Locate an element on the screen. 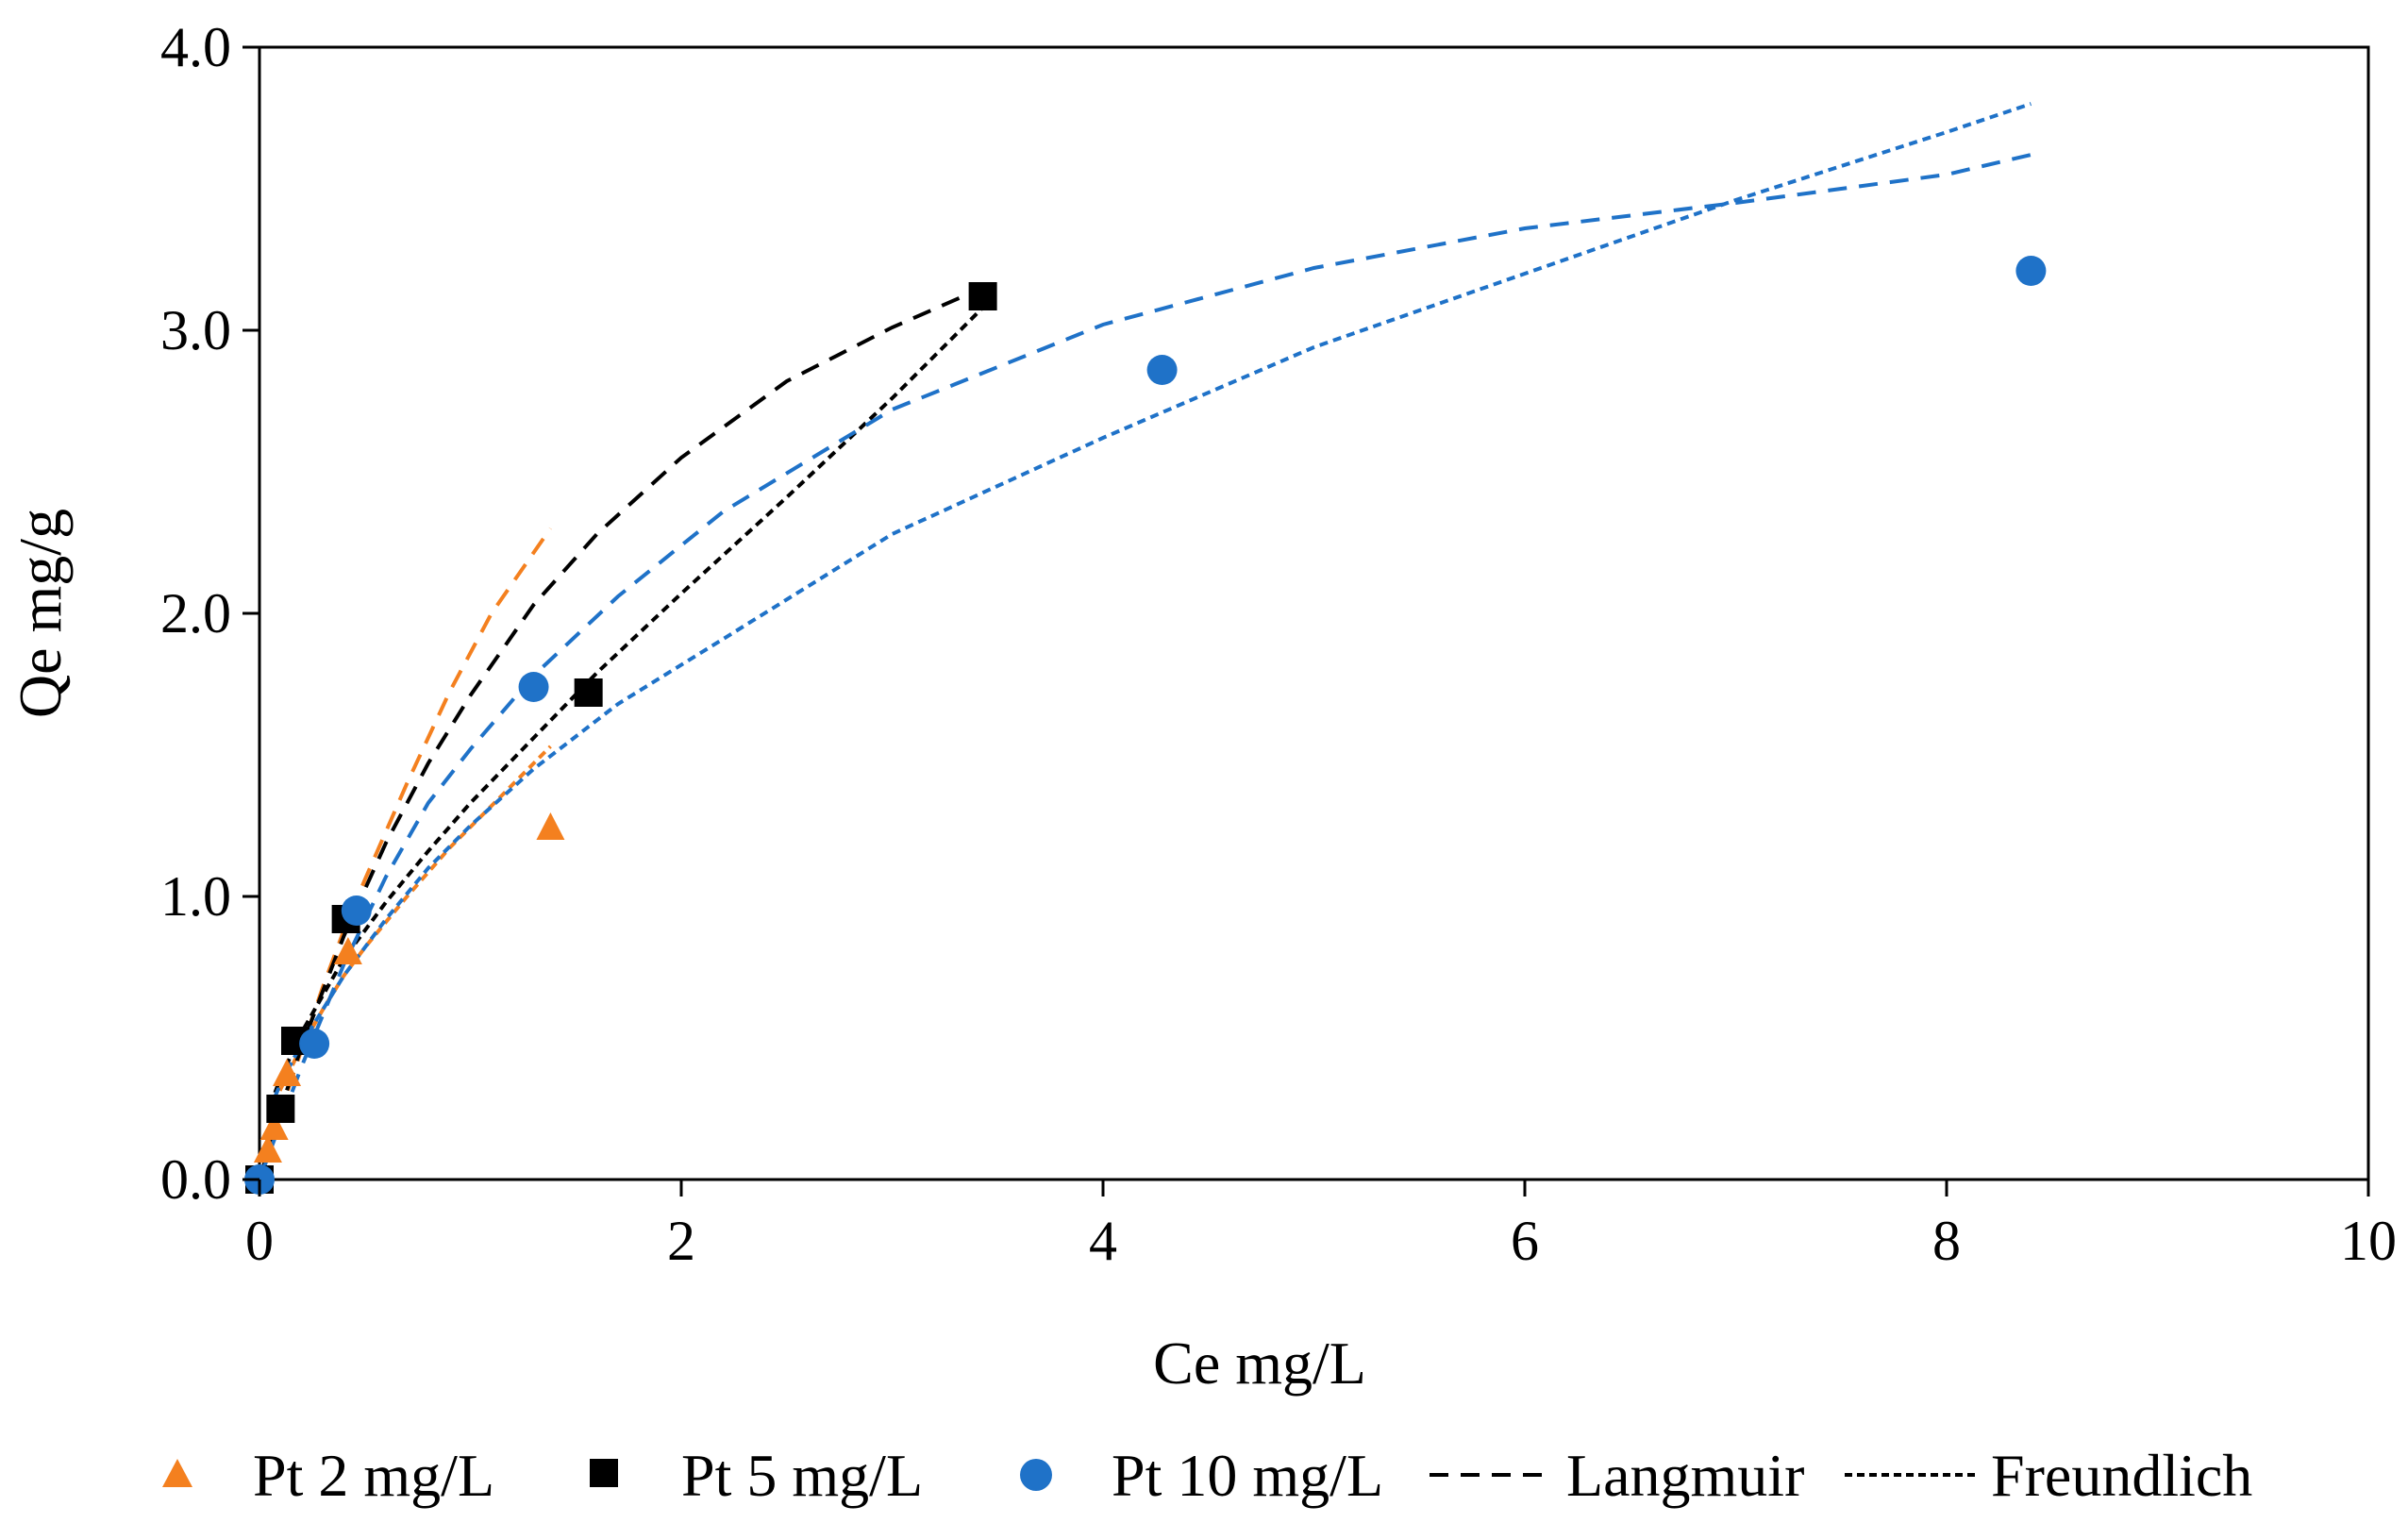  legend-label-langmuir: Langmuir is located at coordinates (1685, 1475).